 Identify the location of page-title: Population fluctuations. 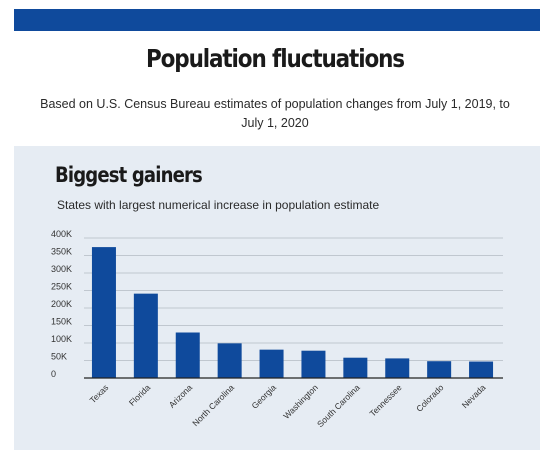
(275, 58).